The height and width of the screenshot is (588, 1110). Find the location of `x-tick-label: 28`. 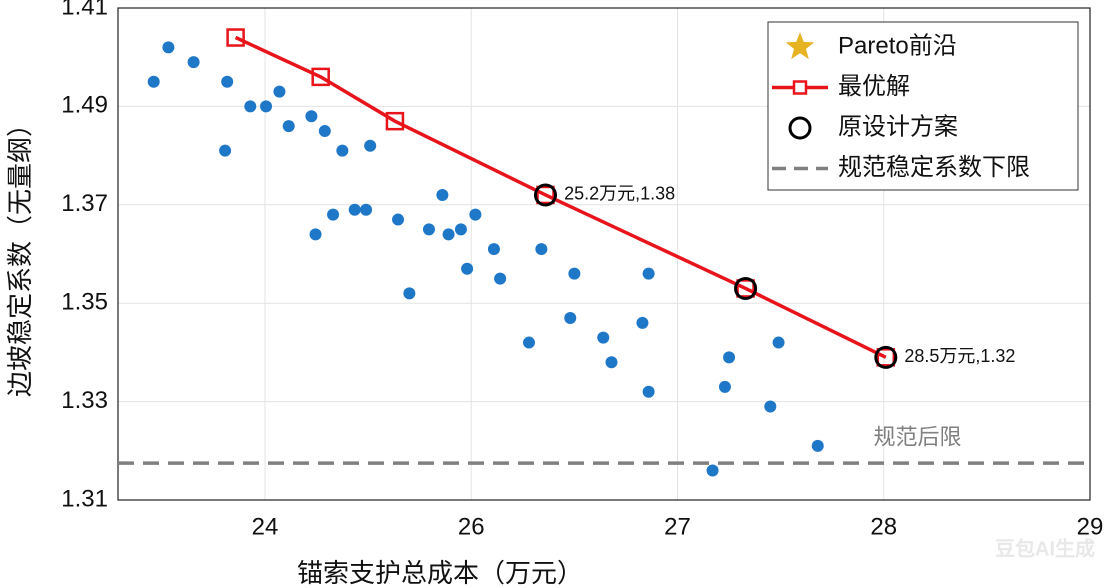

x-tick-label: 28 is located at coordinates (883, 526).